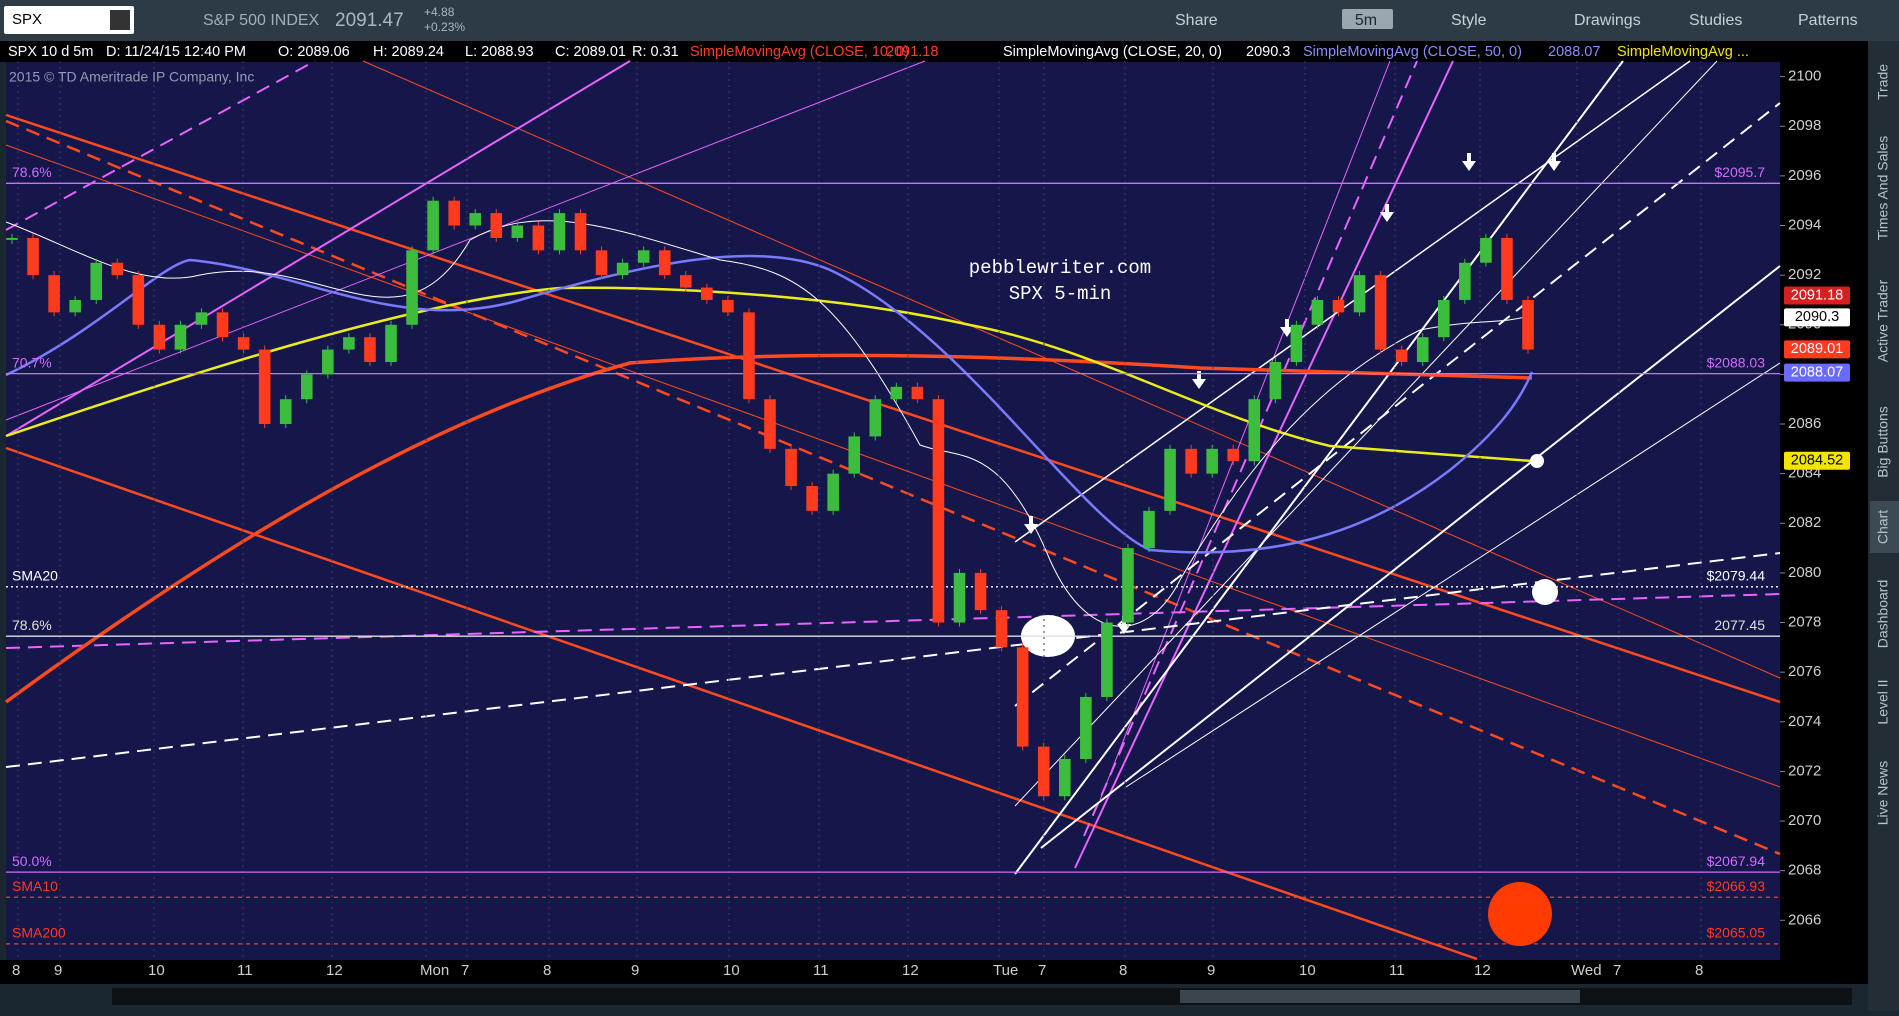 This screenshot has width=1899, height=1016. Describe the element at coordinates (50, 52) in the screenshot. I see `info-item: SPX 10 d 5m` at that location.